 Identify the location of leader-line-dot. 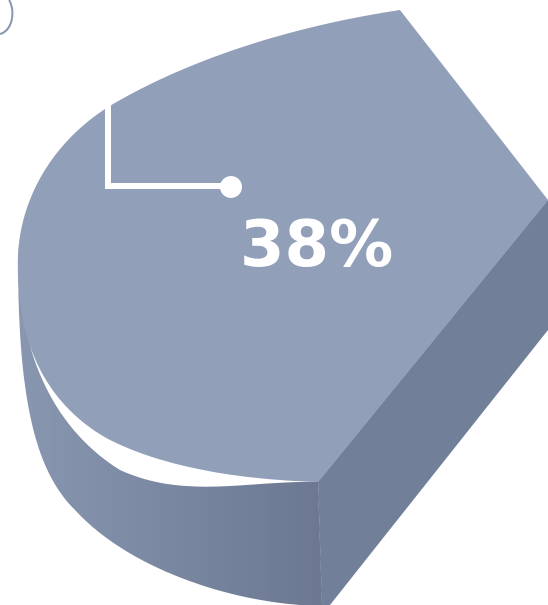
(231, 187).